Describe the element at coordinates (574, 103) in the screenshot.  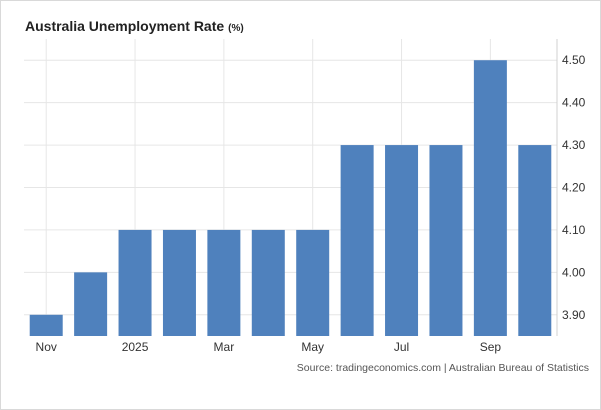
I see `y-tick-label: 4.40` at that location.